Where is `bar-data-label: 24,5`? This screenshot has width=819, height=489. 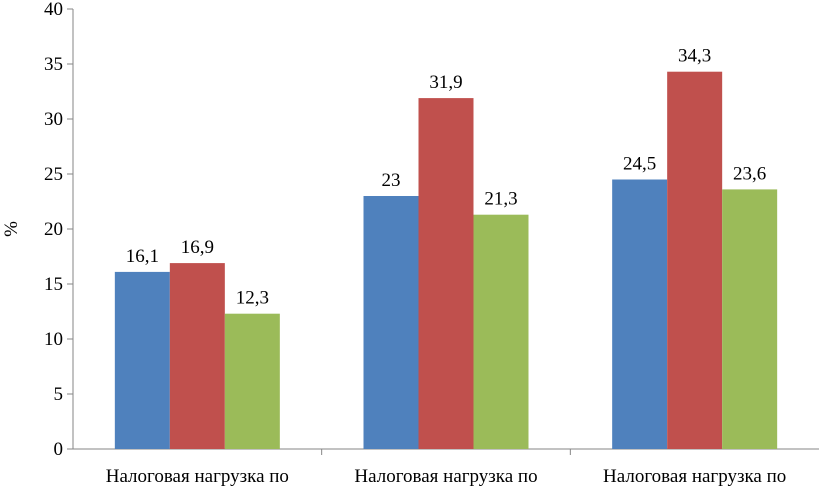
bar-data-label: 24,5 is located at coordinates (639, 164).